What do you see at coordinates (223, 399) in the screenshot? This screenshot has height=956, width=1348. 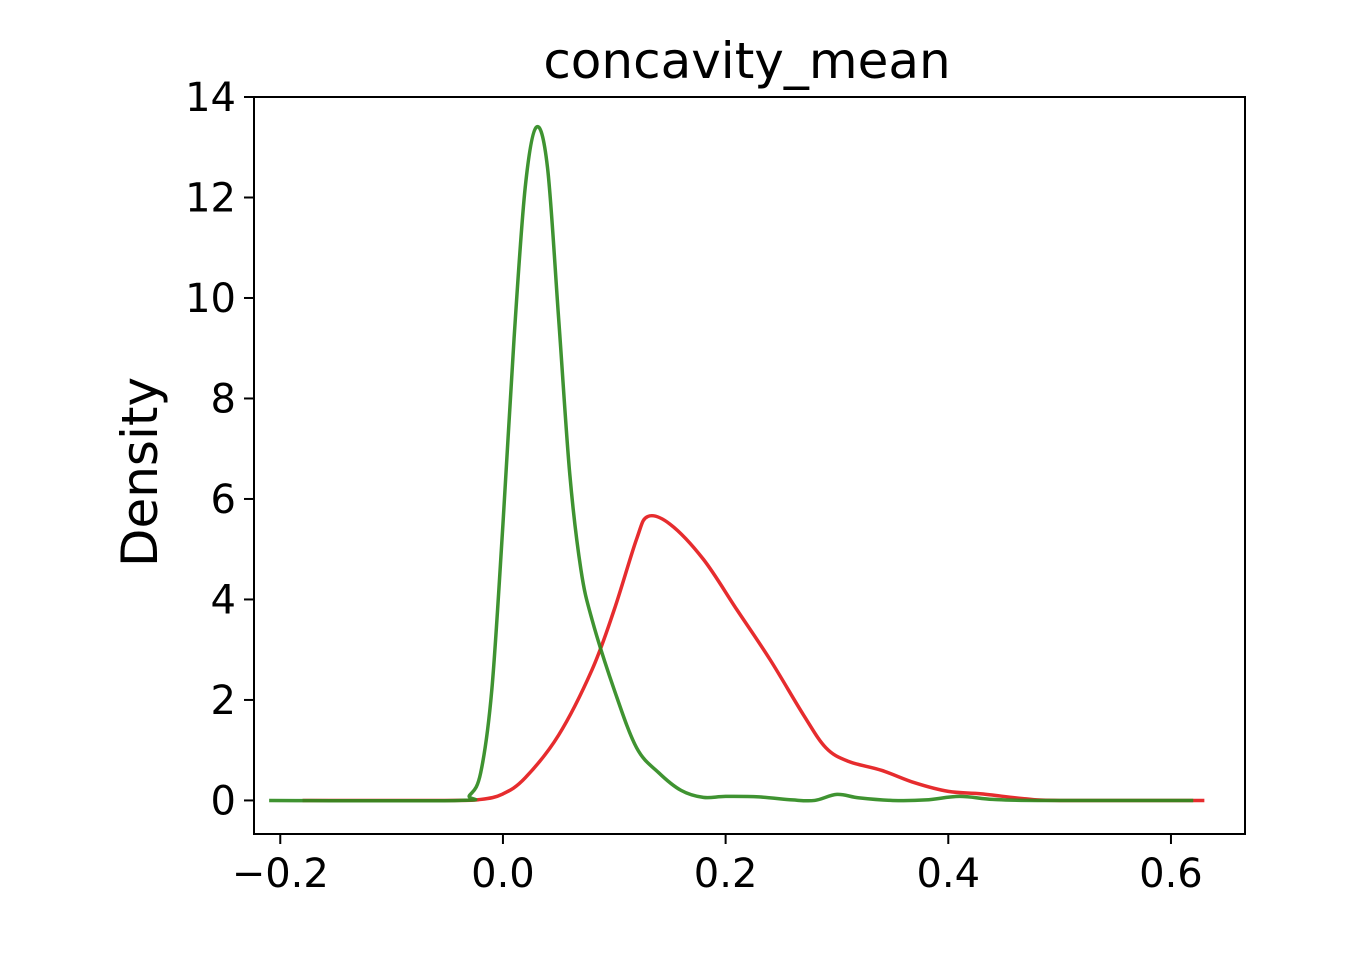 I see `y-tick-label: 8` at bounding box center [223, 399].